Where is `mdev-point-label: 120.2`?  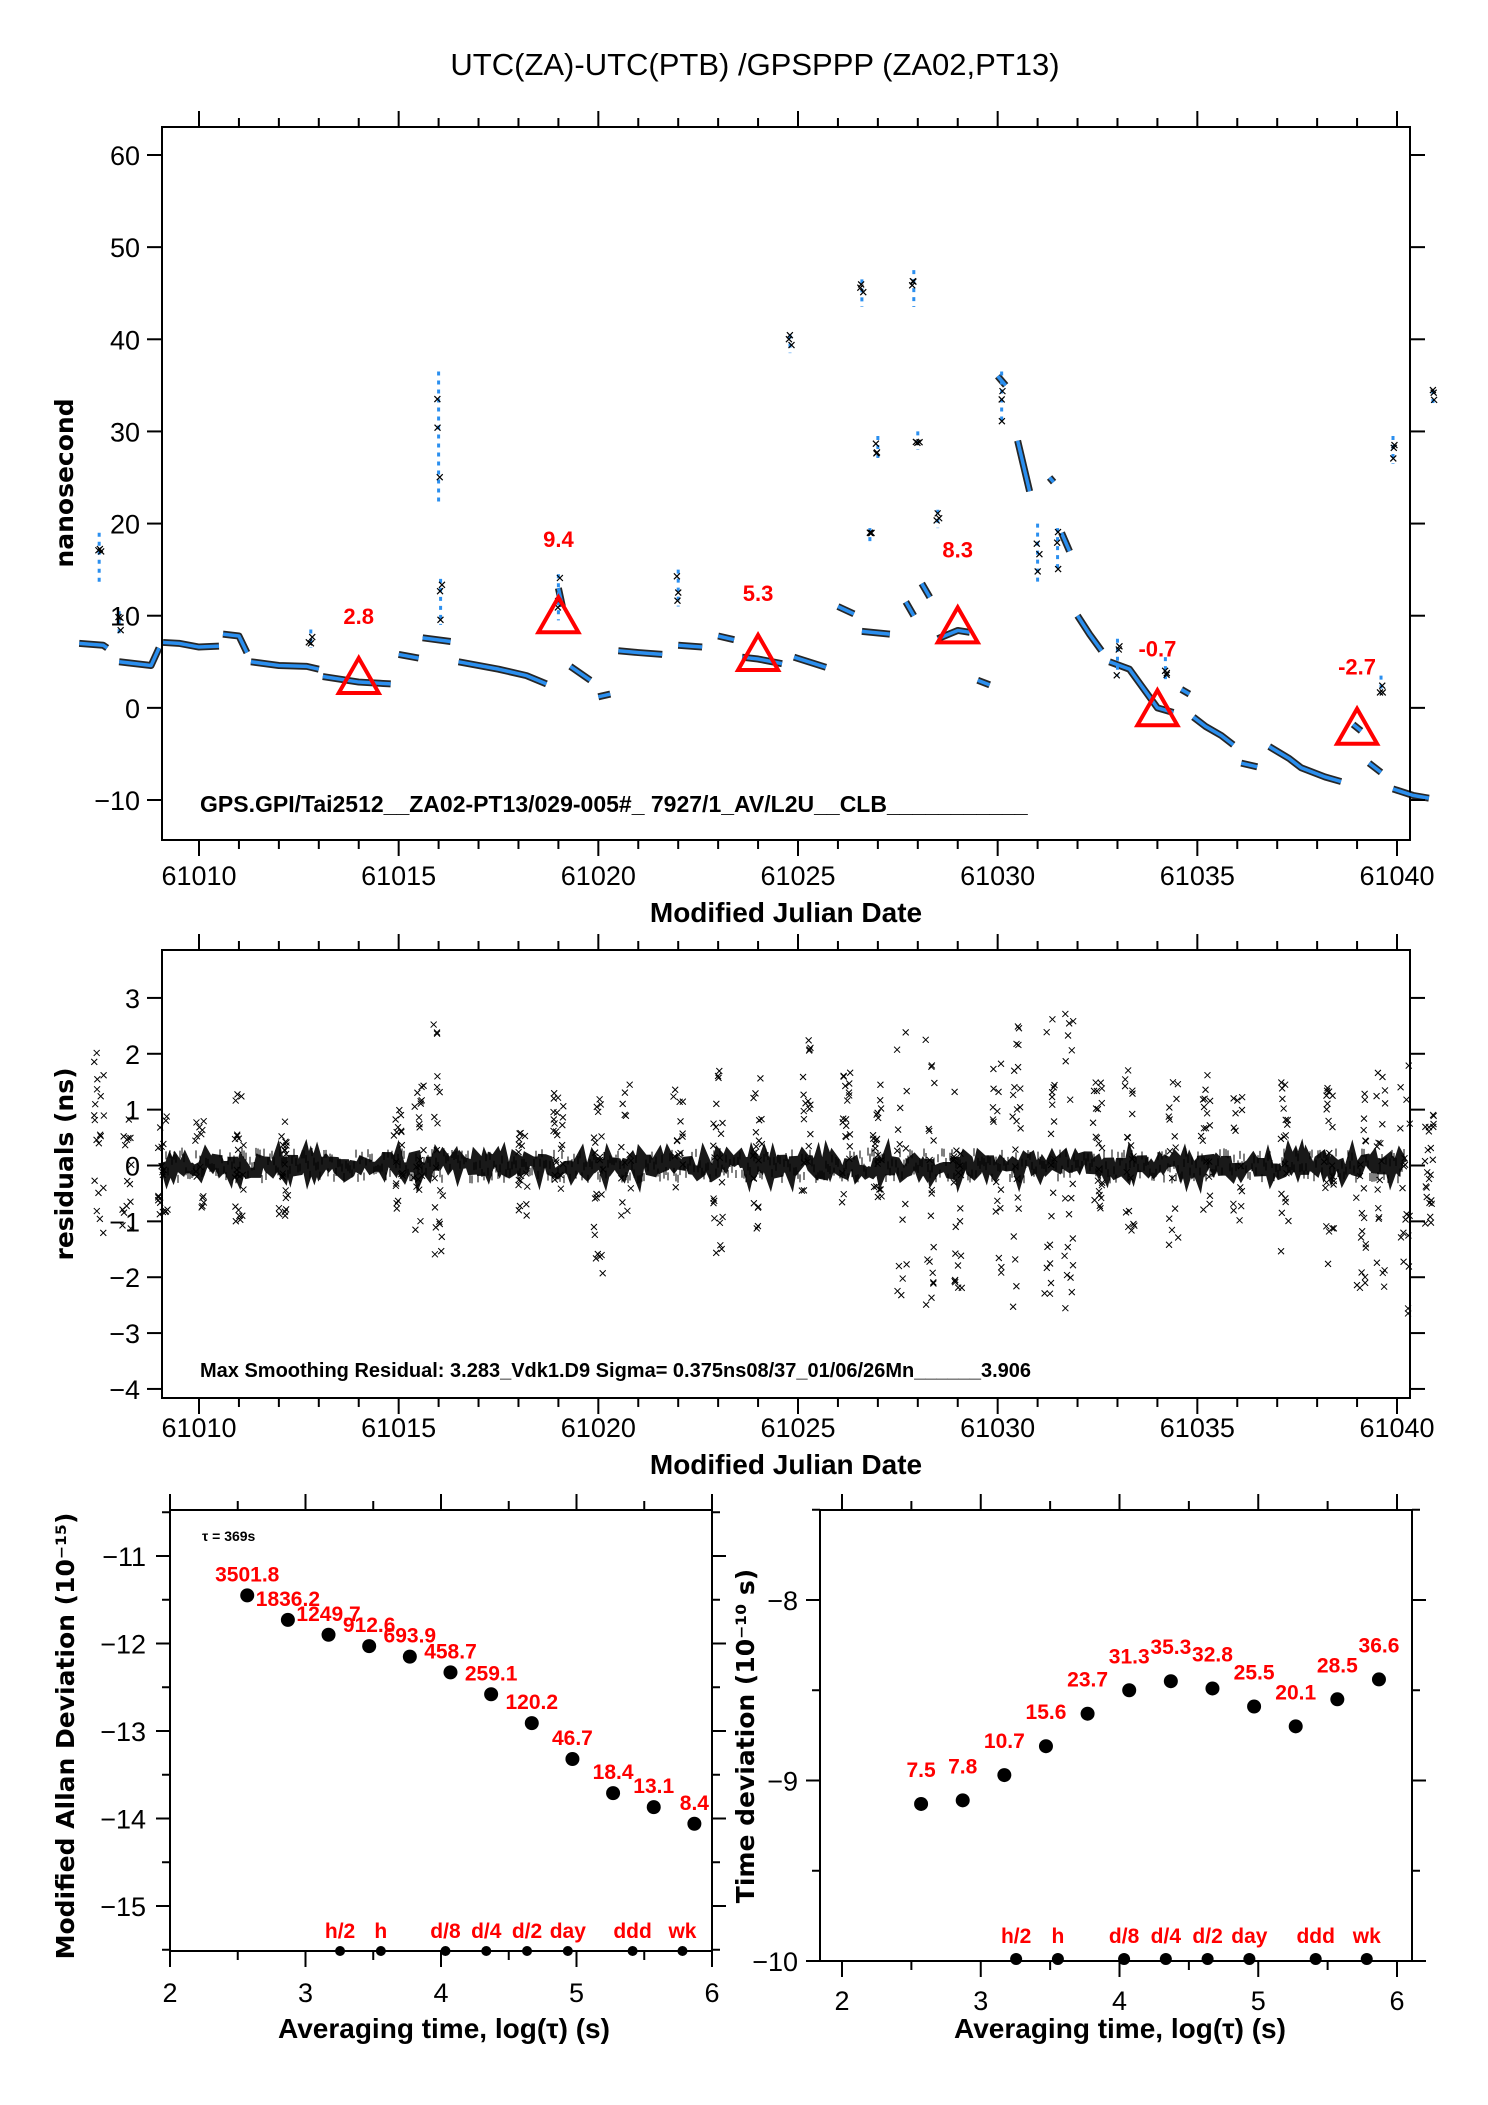
mdev-point-label: 120.2 is located at coordinates (532, 1702).